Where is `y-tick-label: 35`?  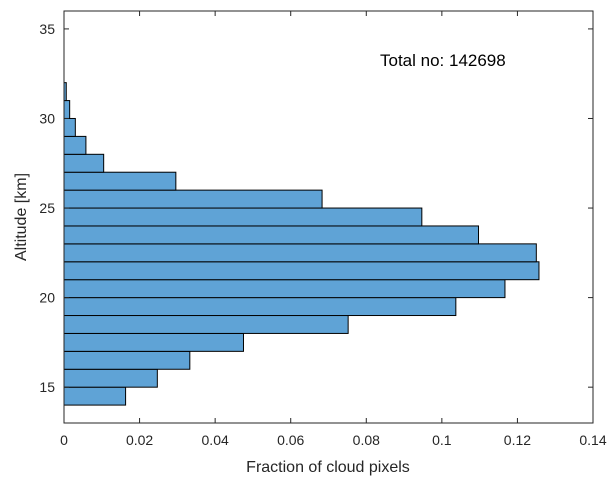
y-tick-label: 35 is located at coordinates (47, 29).